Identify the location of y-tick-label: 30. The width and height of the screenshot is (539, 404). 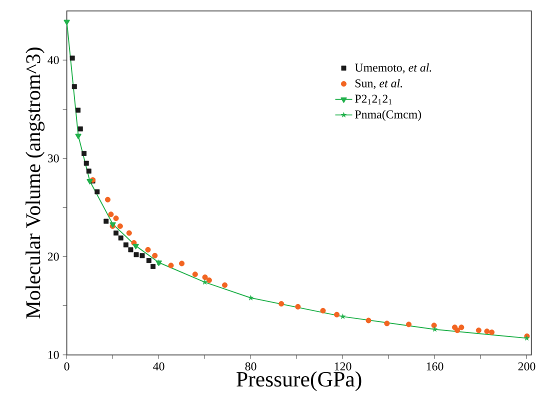
(53, 158).